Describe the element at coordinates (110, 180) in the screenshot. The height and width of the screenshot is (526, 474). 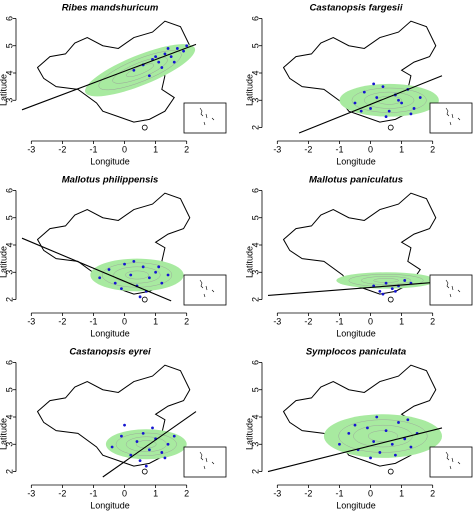
I see `panel-title: Mallotus philippensis` at that location.